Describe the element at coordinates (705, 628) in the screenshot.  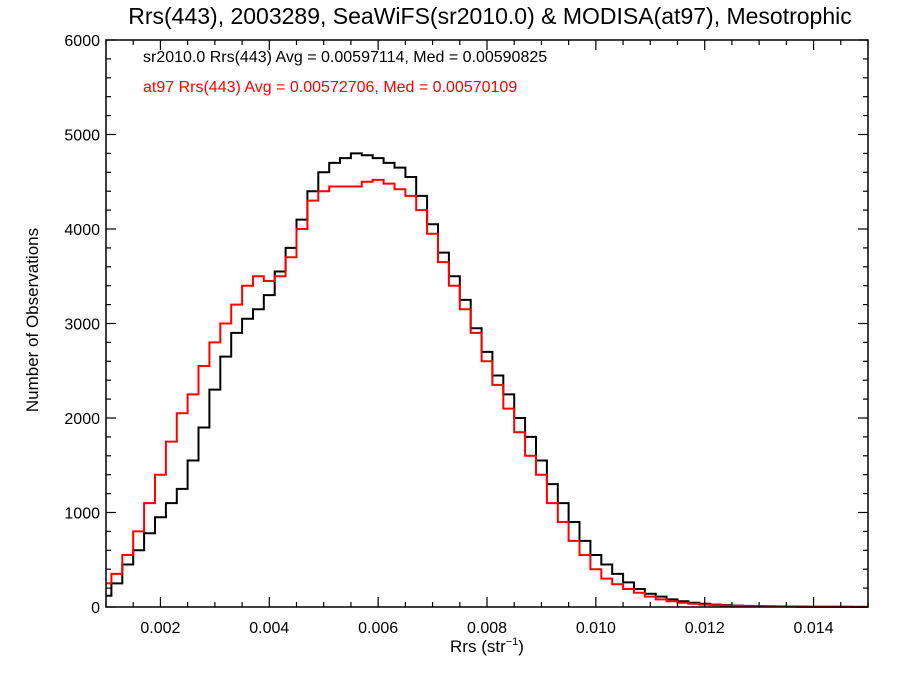
I see `x-tick-label: 0.012` at that location.